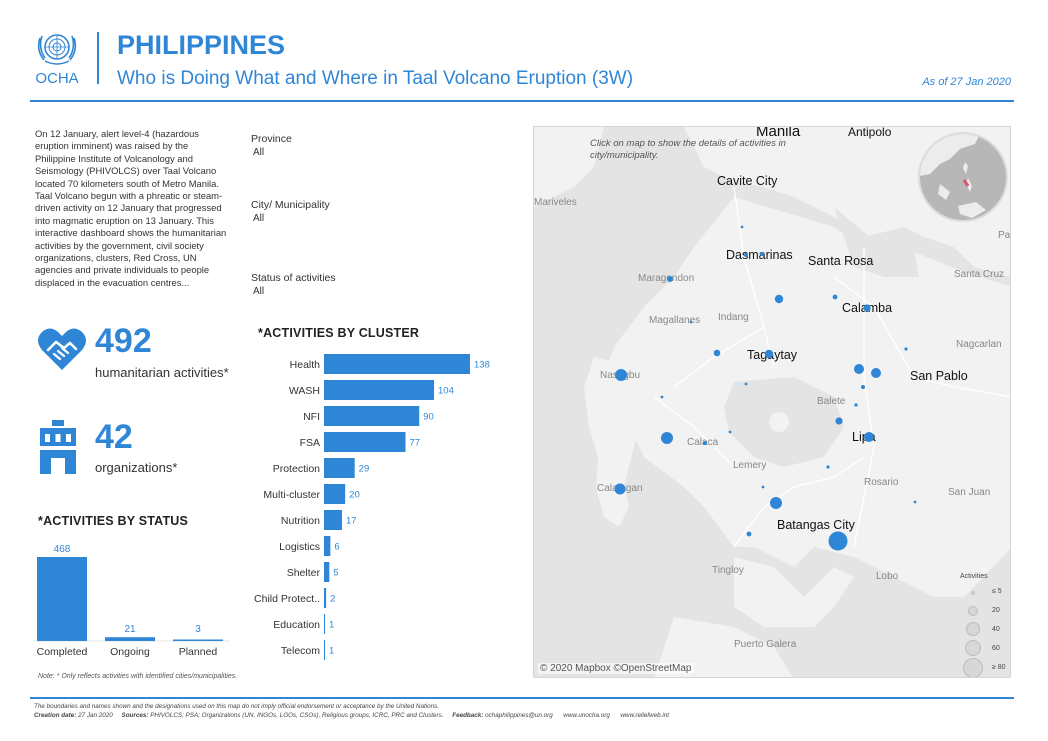 The width and height of the screenshot is (1048, 741). Describe the element at coordinates (996, 648) in the screenshot. I see `legend-label: 60` at that location.